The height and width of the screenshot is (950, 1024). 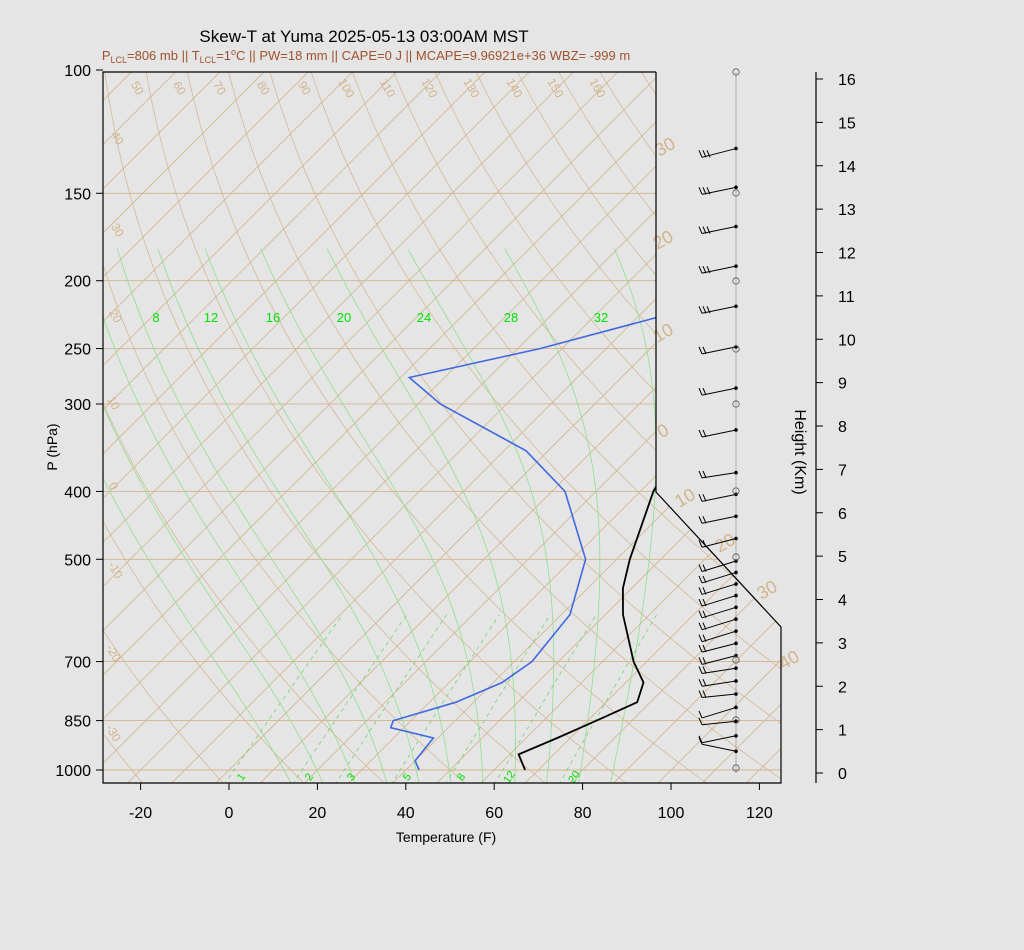 What do you see at coordinates (241, 777) in the screenshot?
I see `mixing-ratio-label: 1` at bounding box center [241, 777].